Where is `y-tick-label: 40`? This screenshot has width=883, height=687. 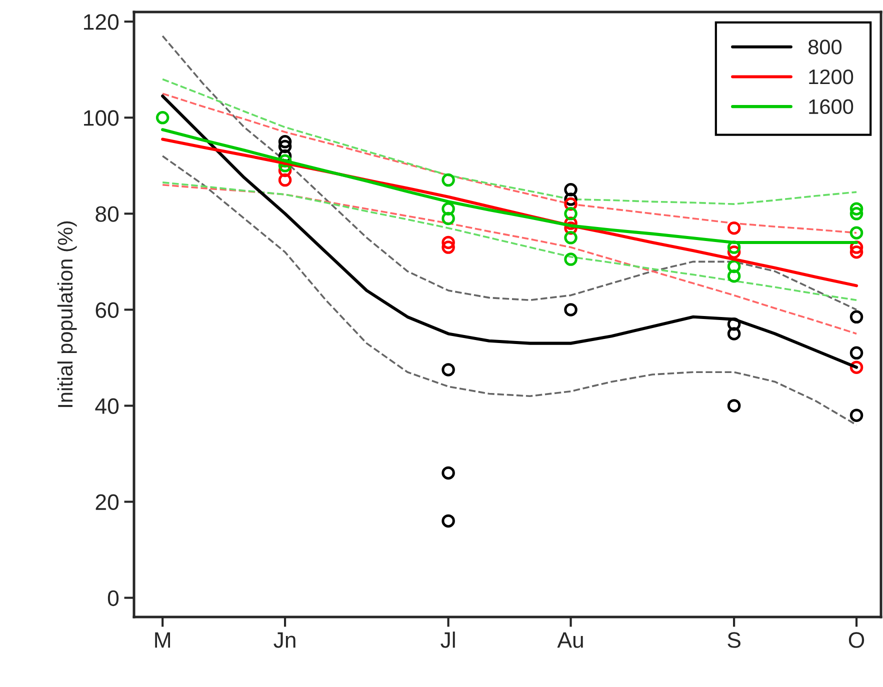 y-tick-label: 40 is located at coordinates (107, 406).